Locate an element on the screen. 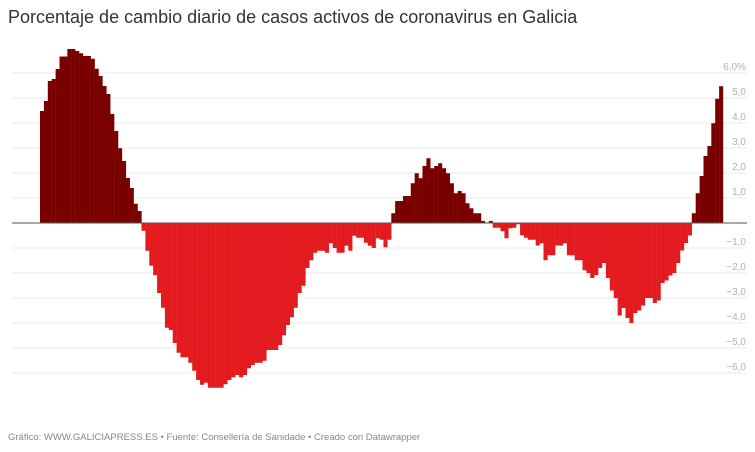 Image resolution: width=755 pixels, height=452 pixels. y-tick-label: 2,0 is located at coordinates (739, 167).